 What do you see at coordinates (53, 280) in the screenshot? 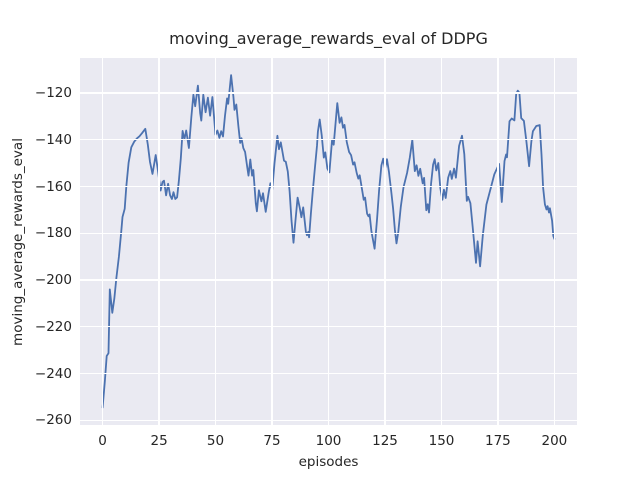
I see `y-tick-label: −200` at bounding box center [53, 280].